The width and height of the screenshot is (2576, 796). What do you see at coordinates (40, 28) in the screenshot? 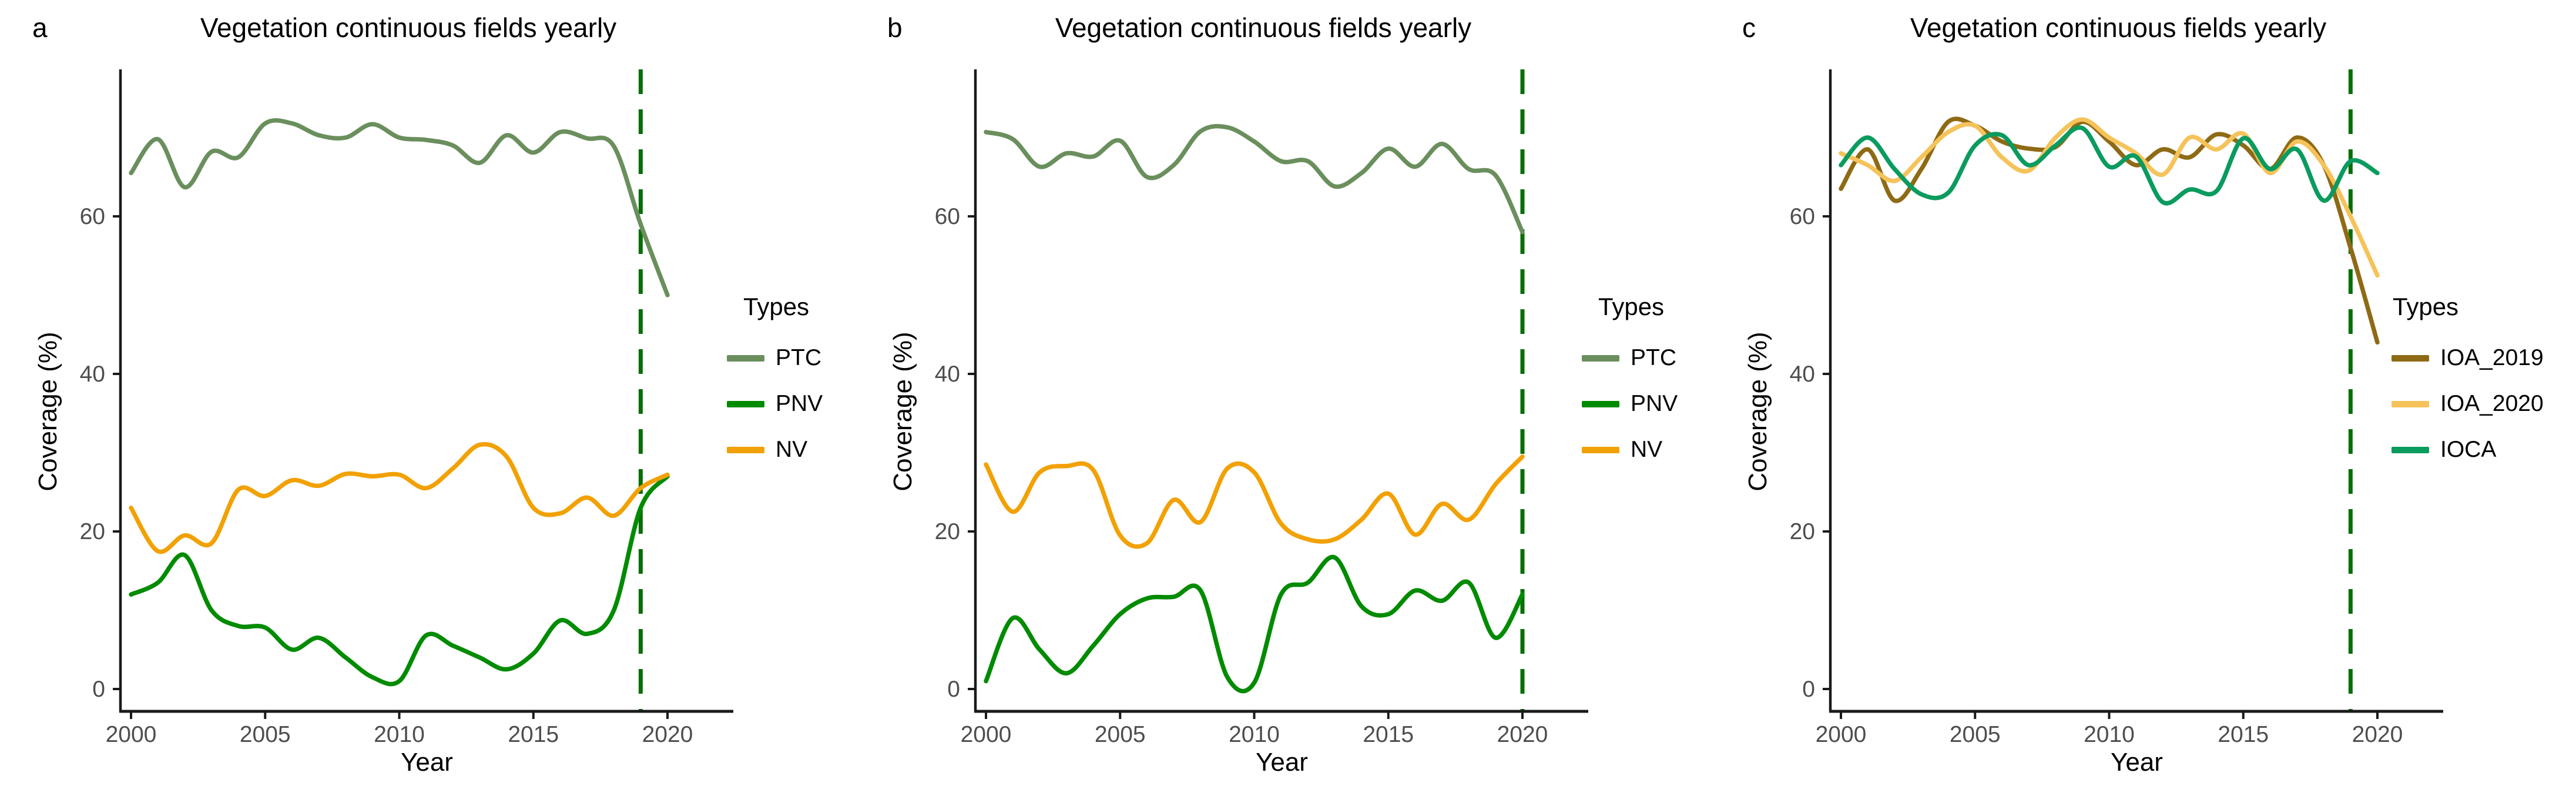
I see `panel-tag-a: a` at bounding box center [40, 28].